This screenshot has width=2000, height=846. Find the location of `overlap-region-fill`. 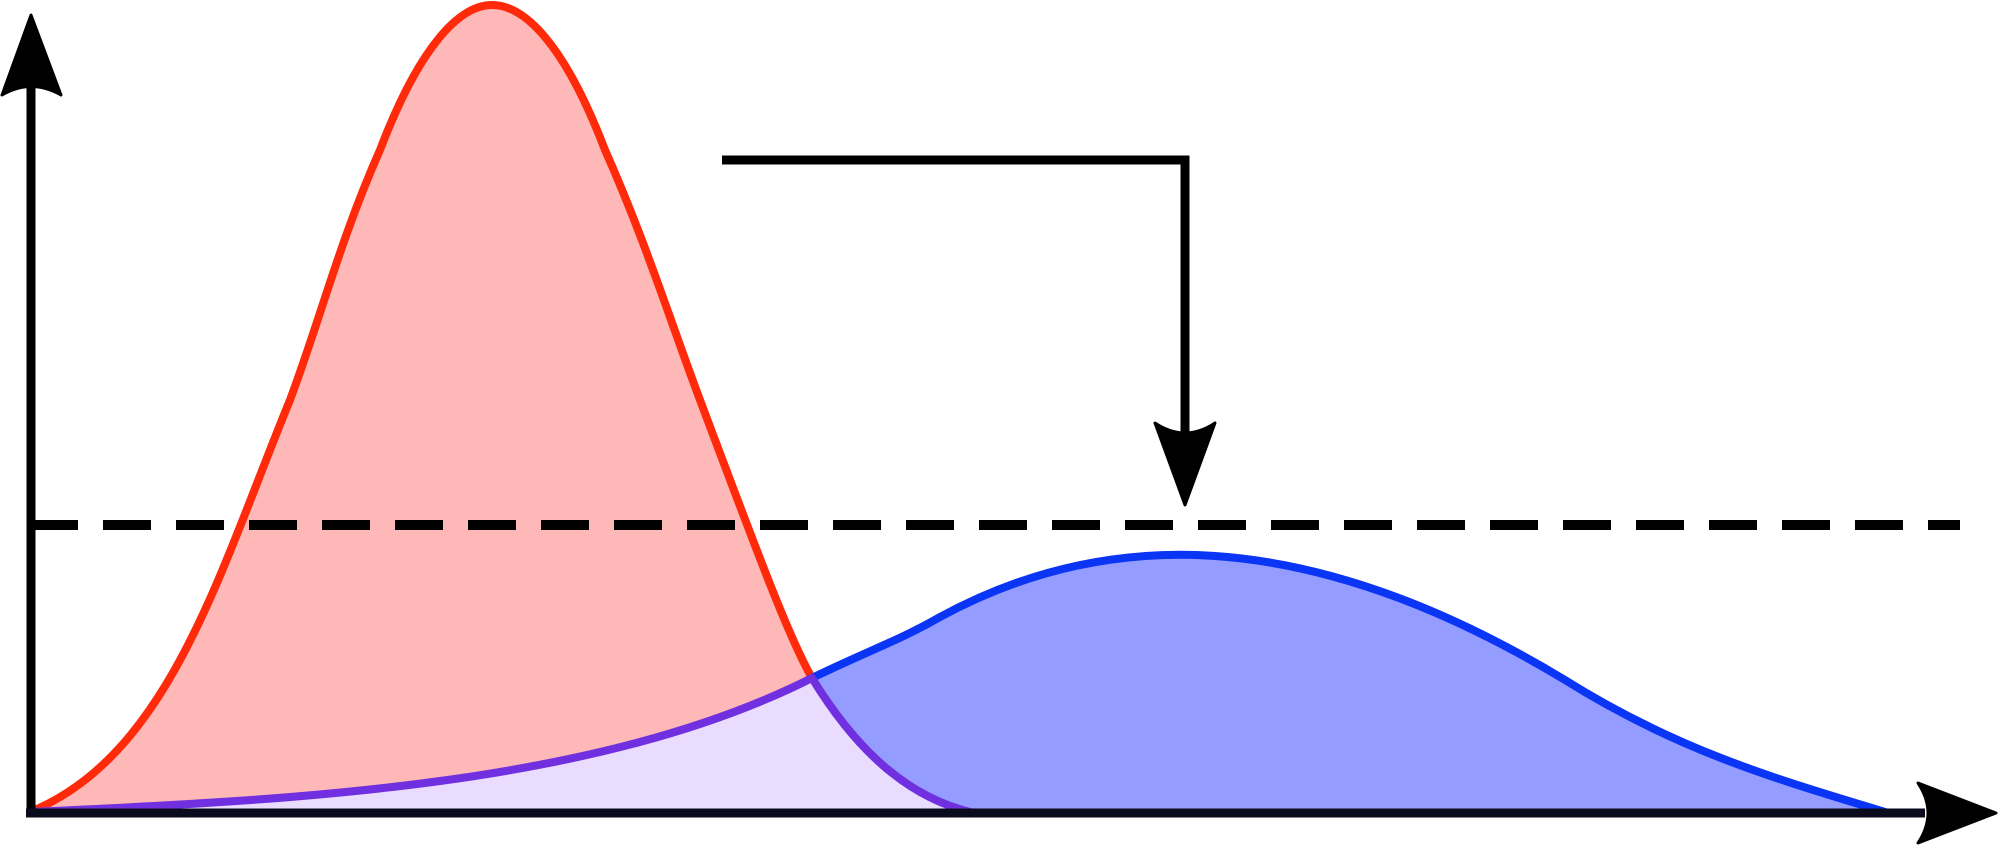

overlap-region-fill is located at coordinates (500, 745).